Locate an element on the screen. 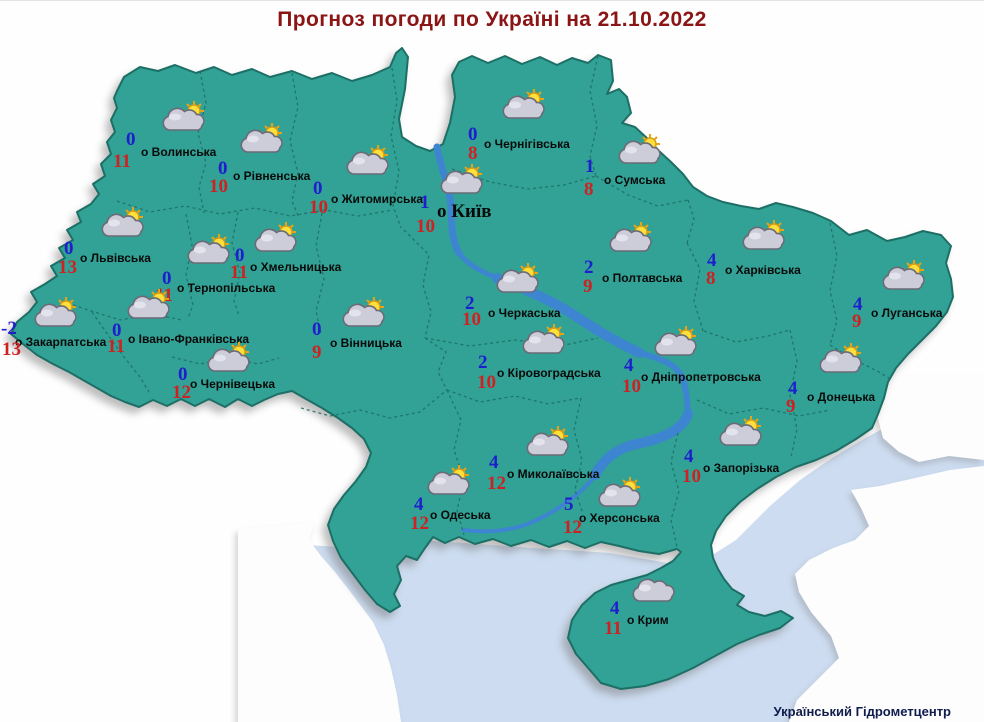  min-temperature: 5 is located at coordinates (569, 504).